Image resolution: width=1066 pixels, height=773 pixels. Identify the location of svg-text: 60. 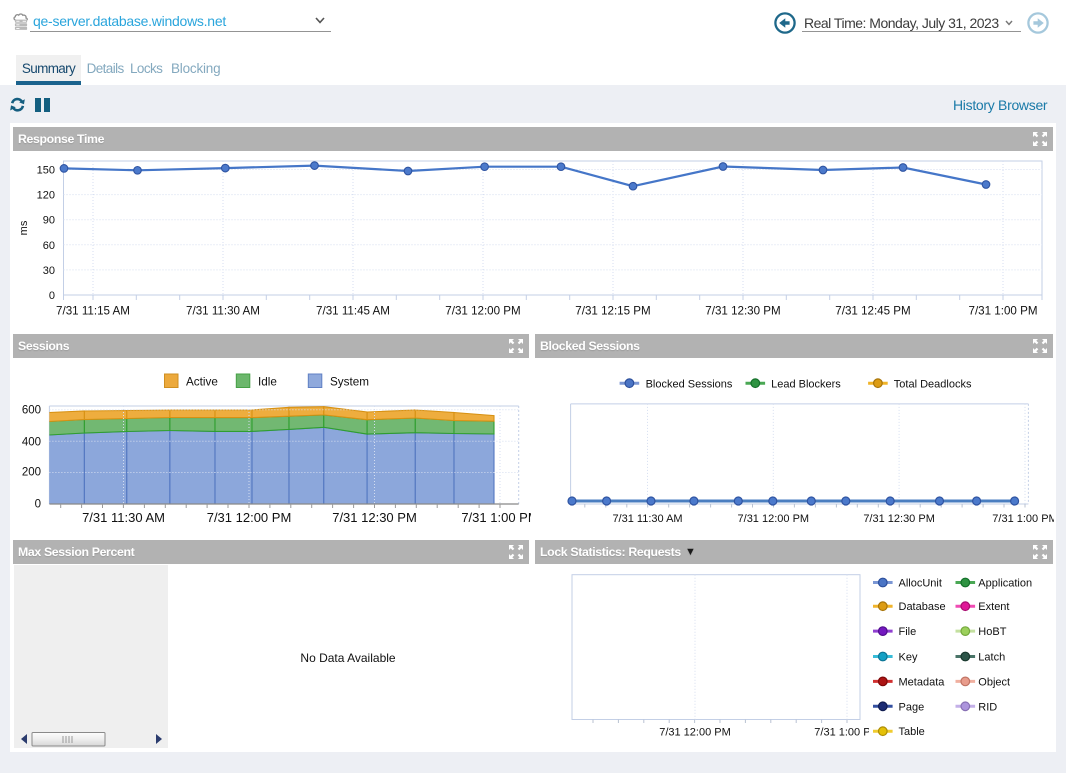
(49, 246).